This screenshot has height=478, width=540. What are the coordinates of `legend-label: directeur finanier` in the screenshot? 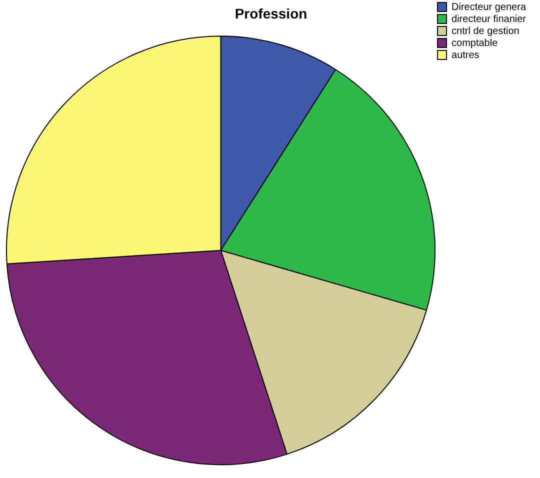 It's located at (489, 19).